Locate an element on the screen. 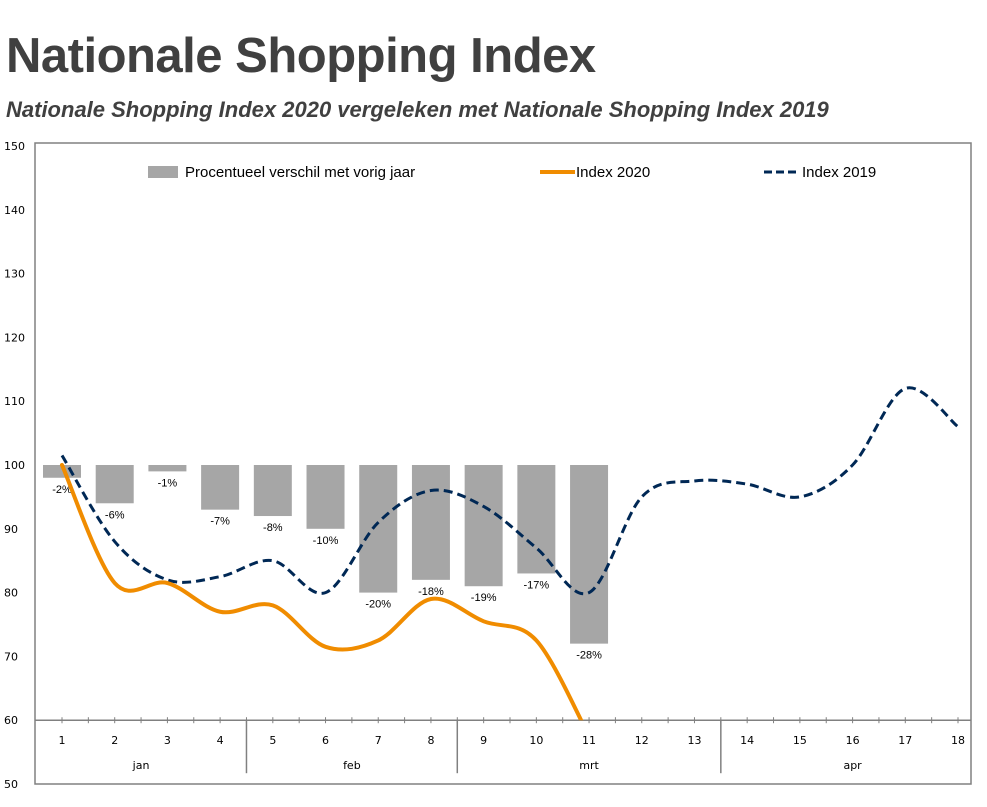 The height and width of the screenshot is (807, 987). month-label: jan is located at coordinates (141, 765).